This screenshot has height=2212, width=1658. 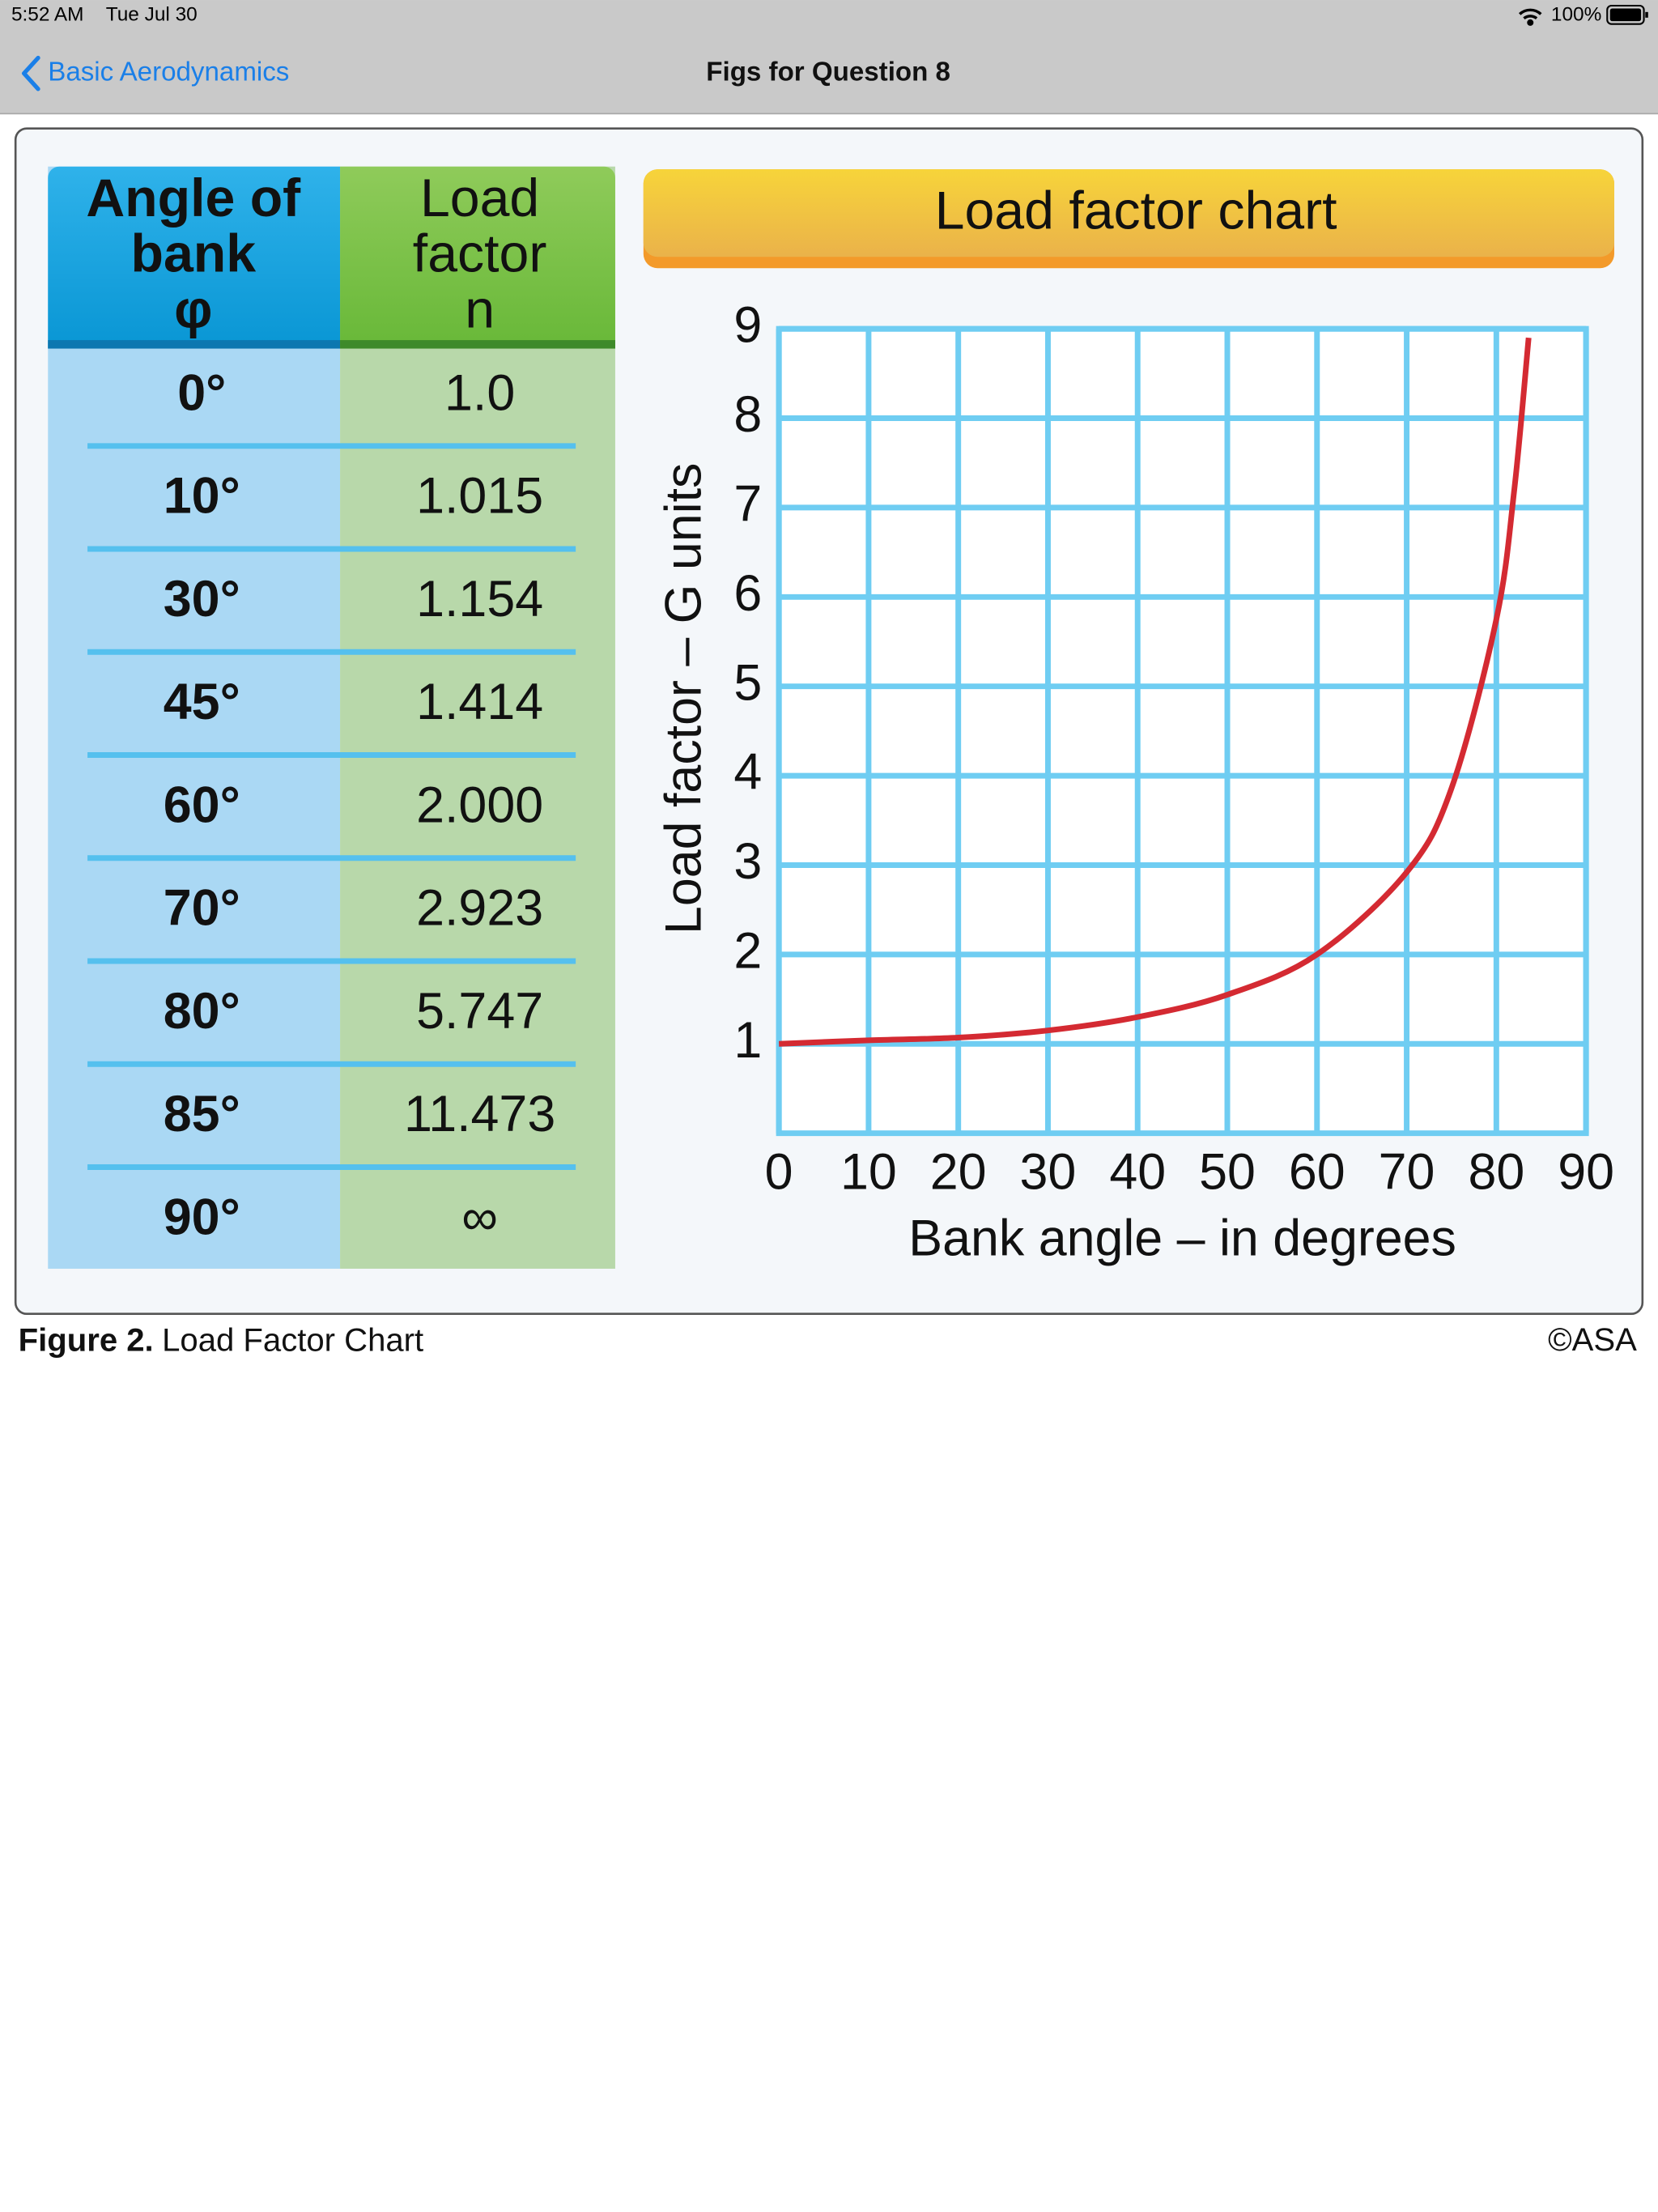 What do you see at coordinates (1048, 1172) in the screenshot?
I see `x-tick-label: 30` at bounding box center [1048, 1172].